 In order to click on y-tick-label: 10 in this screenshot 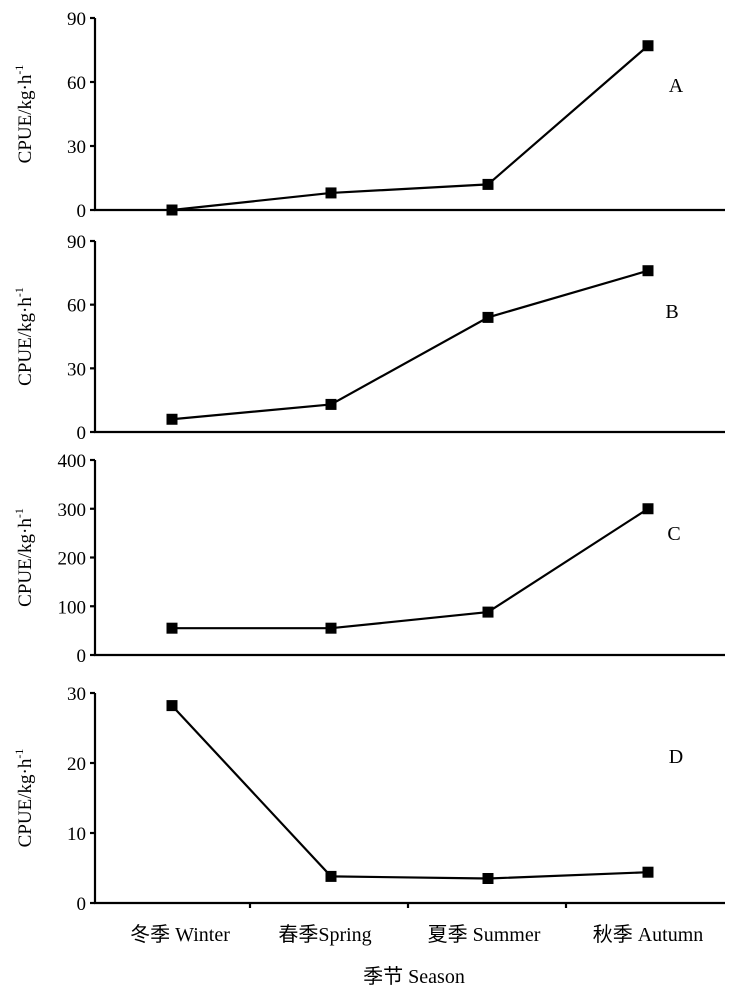, I will do `click(76, 834)`.